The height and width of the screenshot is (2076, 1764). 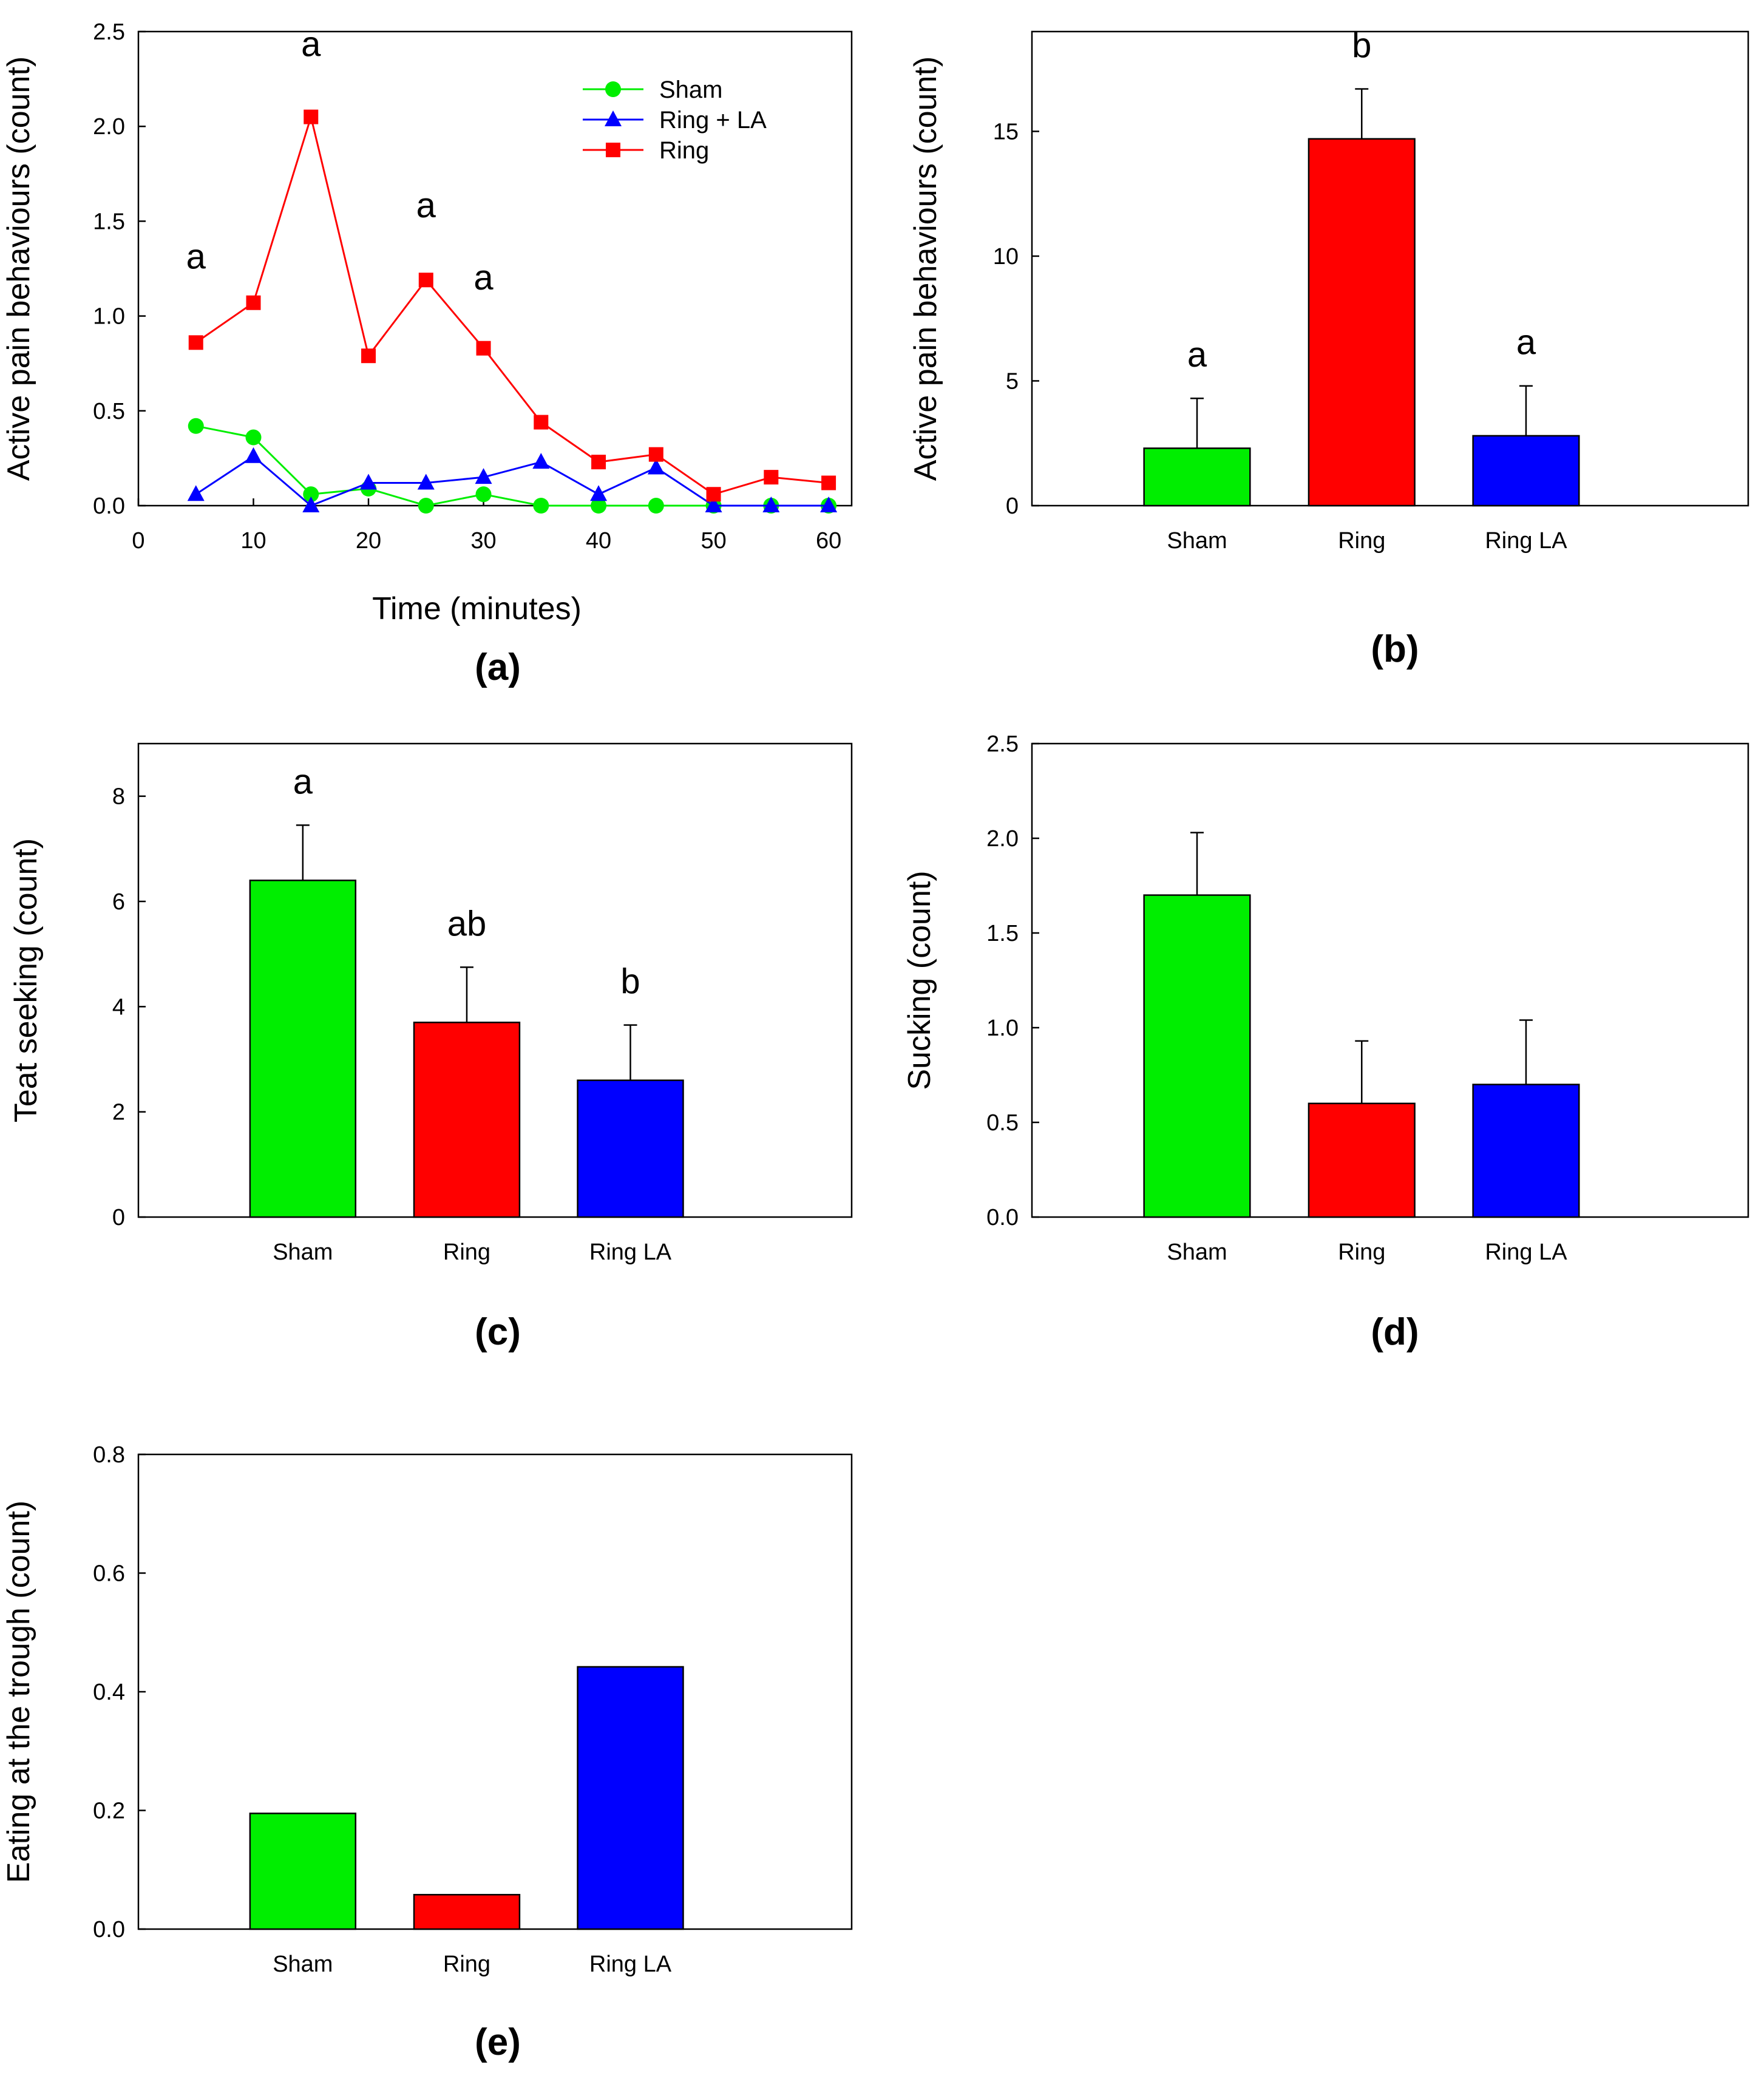 What do you see at coordinates (118, 1007) in the screenshot?
I see `y-tick-label: 4` at bounding box center [118, 1007].